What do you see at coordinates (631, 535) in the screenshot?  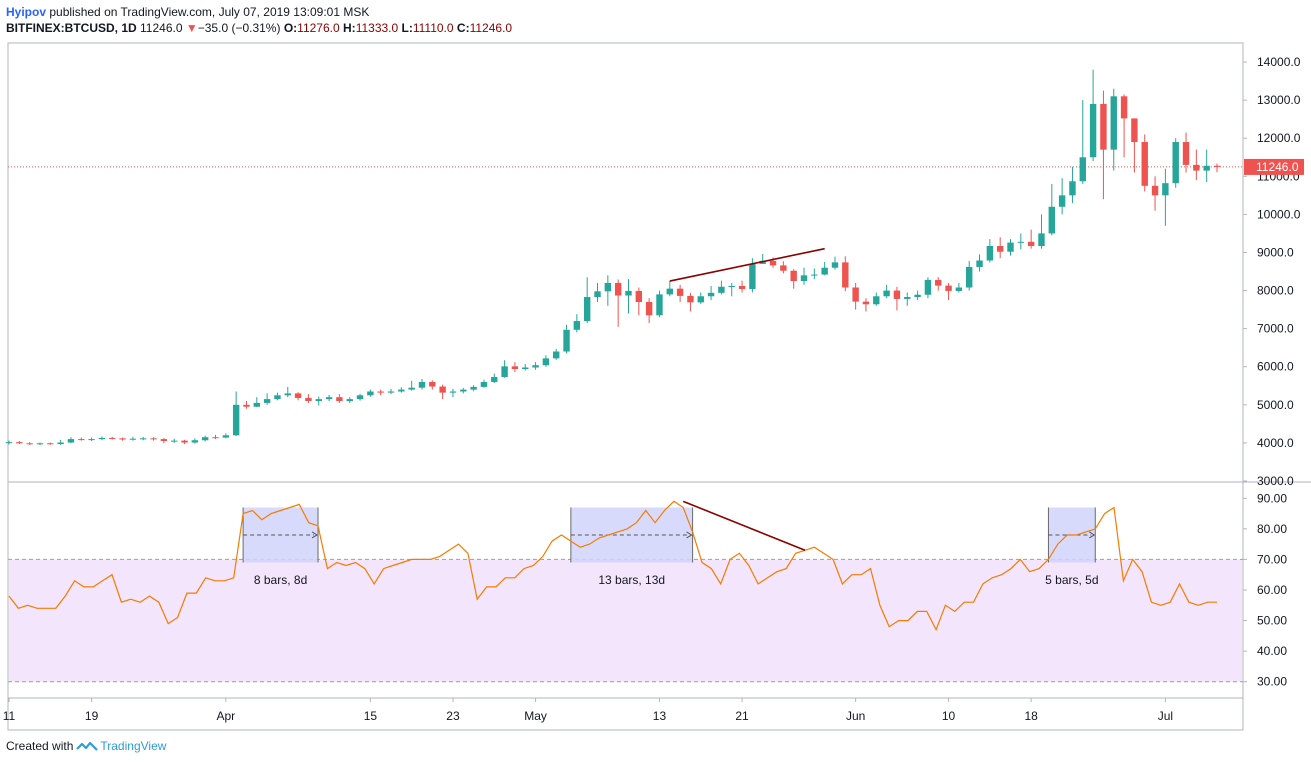 I see `range-box` at bounding box center [631, 535].